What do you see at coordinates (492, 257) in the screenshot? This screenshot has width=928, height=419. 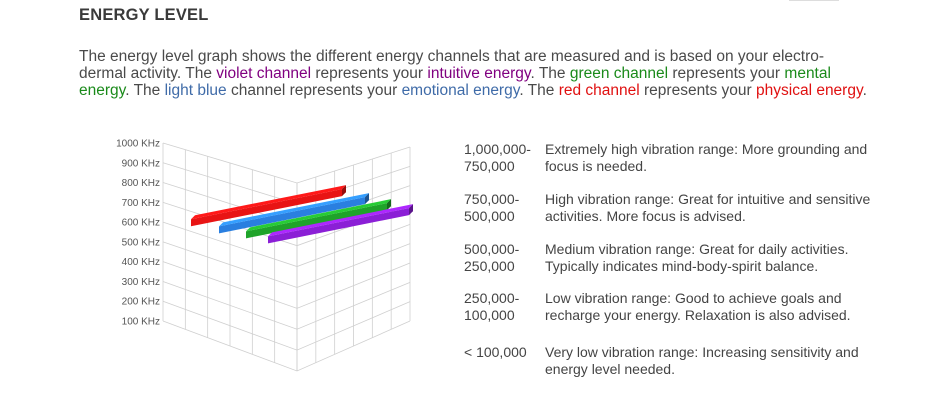 I see `range-label: 500,000- 250,000` at bounding box center [492, 257].